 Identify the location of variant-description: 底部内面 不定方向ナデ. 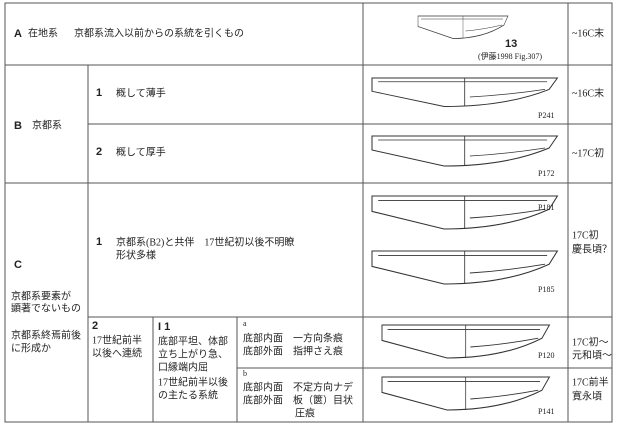
(298, 386).